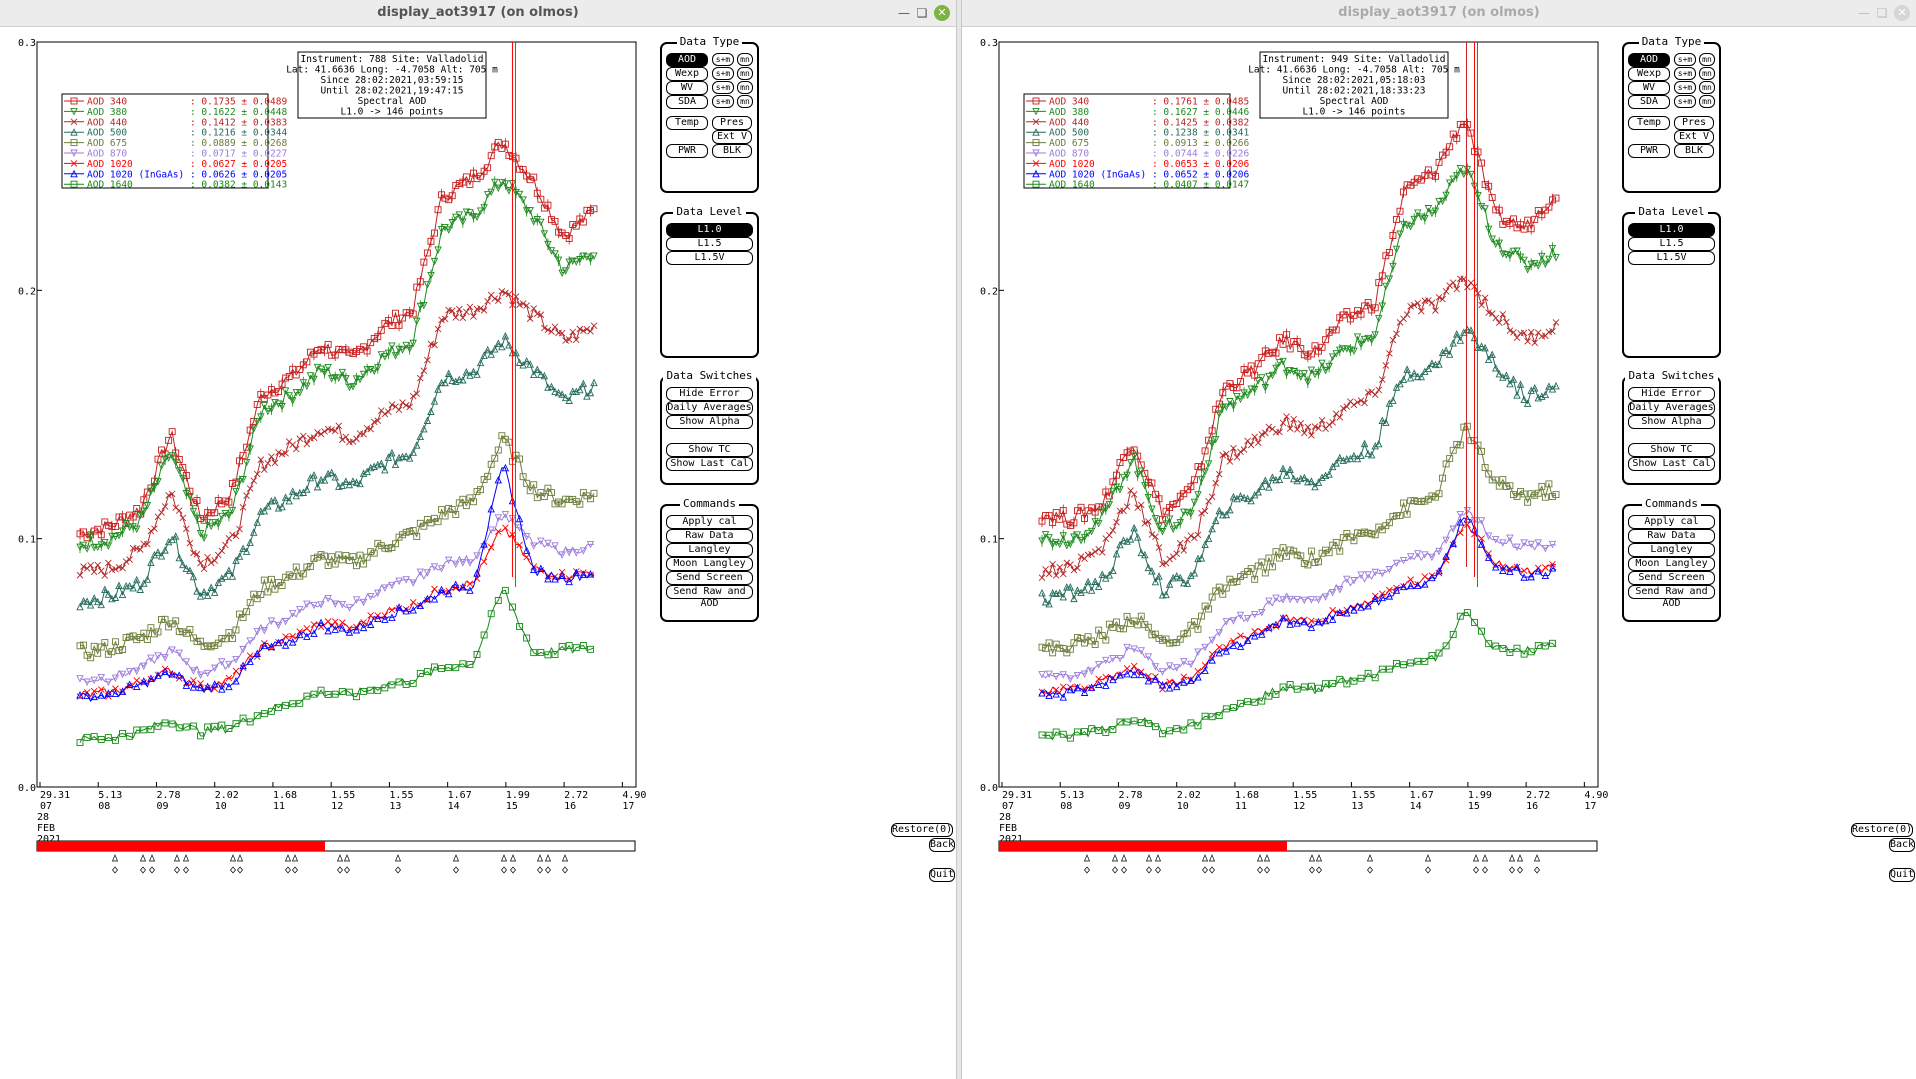 This screenshot has height=1079, width=1916. What do you see at coordinates (104, 806) in the screenshot?
I see `x-tick-hour: 08` at bounding box center [104, 806].